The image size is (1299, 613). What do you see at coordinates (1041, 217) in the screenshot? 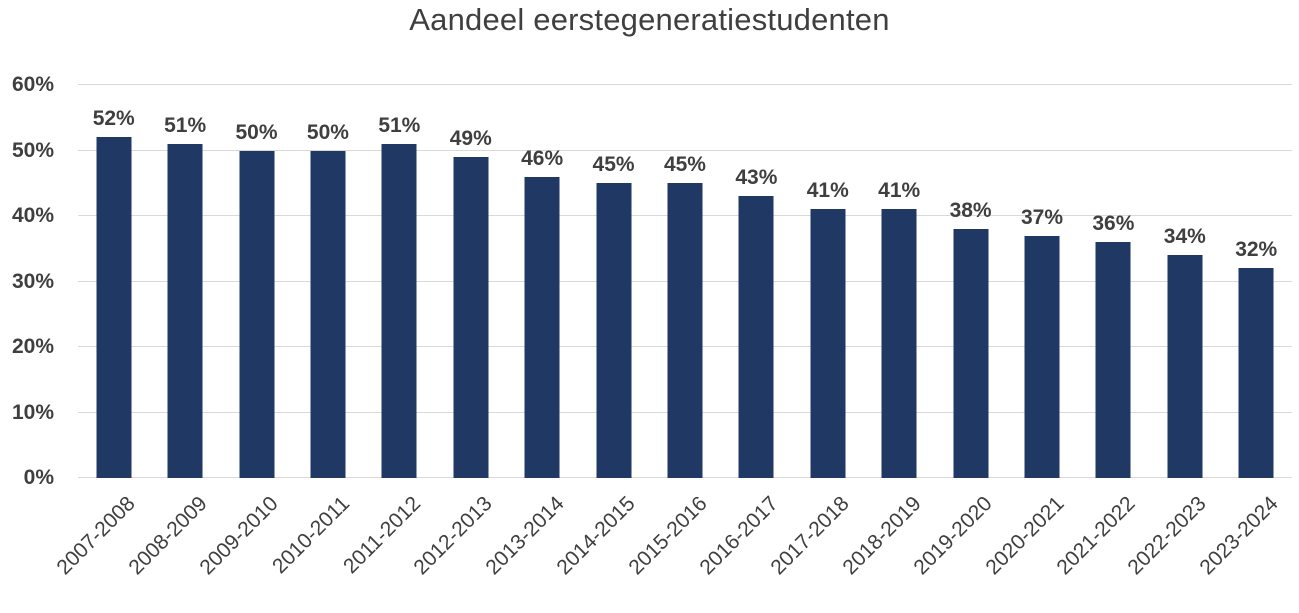
I see `bar-value-label: 37%` at bounding box center [1041, 217].